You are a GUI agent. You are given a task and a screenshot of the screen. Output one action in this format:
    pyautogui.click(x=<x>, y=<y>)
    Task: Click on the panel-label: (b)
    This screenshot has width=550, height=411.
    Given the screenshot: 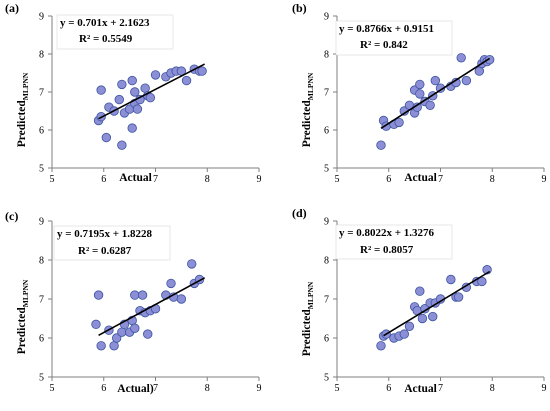 What is the action you would take?
    pyautogui.click(x=299, y=8)
    